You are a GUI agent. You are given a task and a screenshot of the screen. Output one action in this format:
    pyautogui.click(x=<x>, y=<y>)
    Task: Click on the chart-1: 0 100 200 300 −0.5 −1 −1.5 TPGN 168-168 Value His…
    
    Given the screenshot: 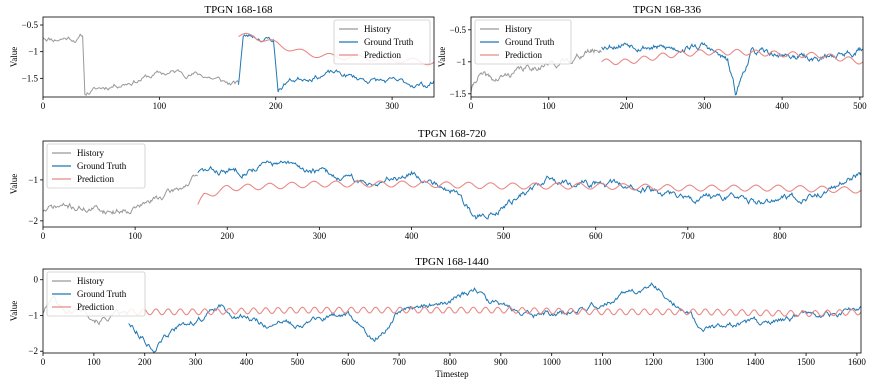 What is the action you would take?
    pyautogui.click(x=222, y=57)
    